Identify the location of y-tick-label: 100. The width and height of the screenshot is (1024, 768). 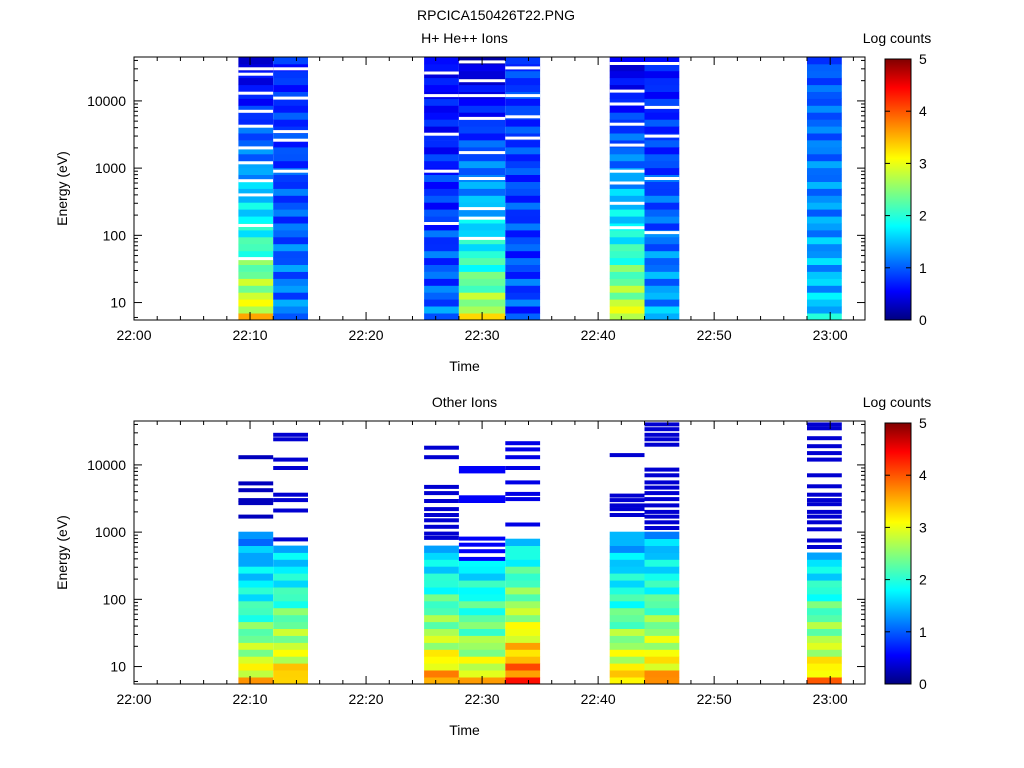
(115, 599).